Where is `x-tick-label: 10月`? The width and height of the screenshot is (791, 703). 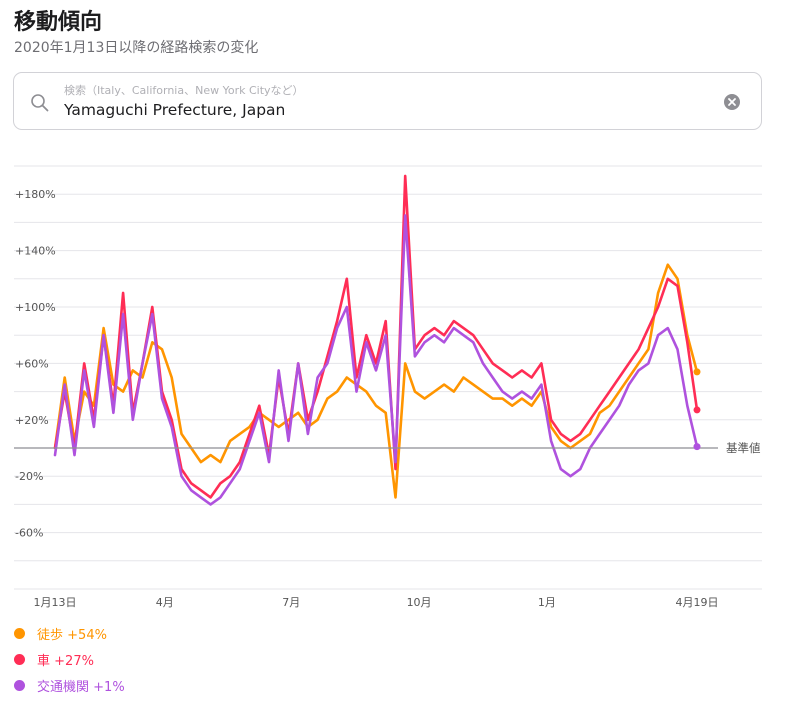 x-tick-label: 10月 is located at coordinates (419, 602).